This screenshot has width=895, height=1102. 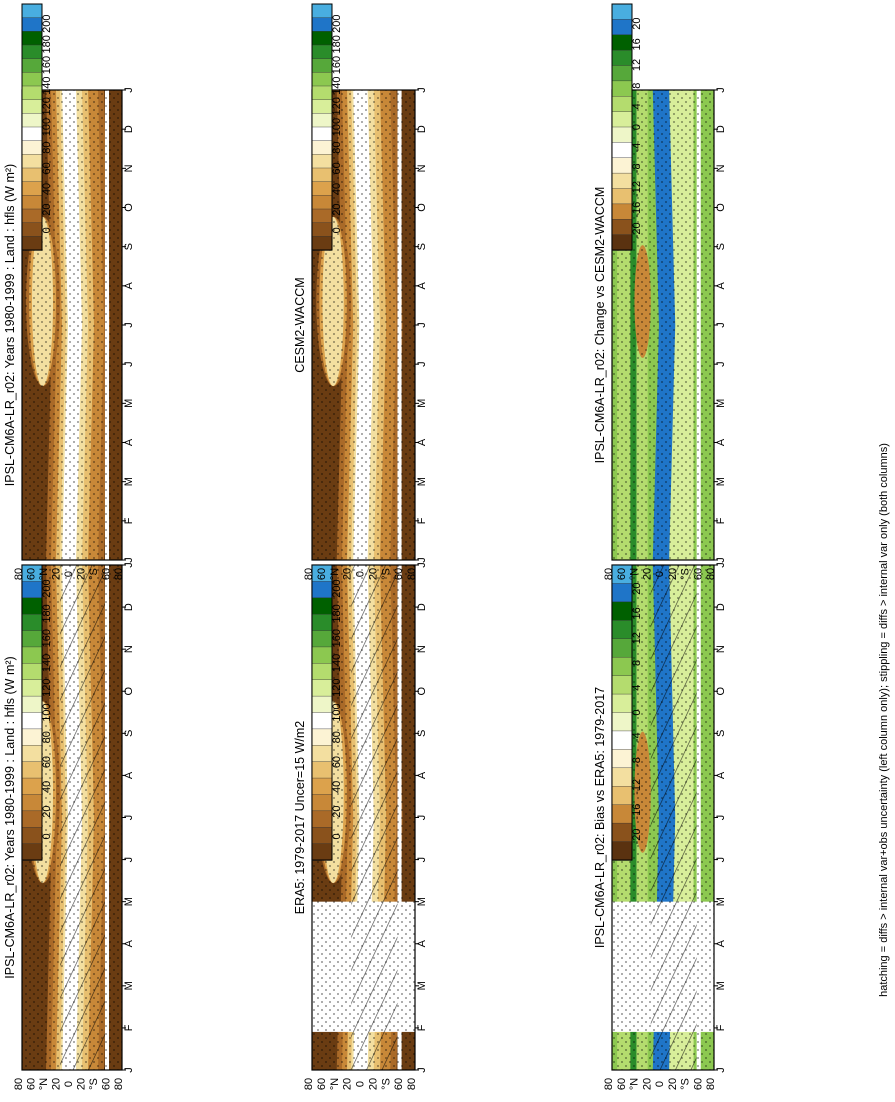 What do you see at coordinates (82, 817) in the screenshot?
I see `hatching` at bounding box center [82, 817].